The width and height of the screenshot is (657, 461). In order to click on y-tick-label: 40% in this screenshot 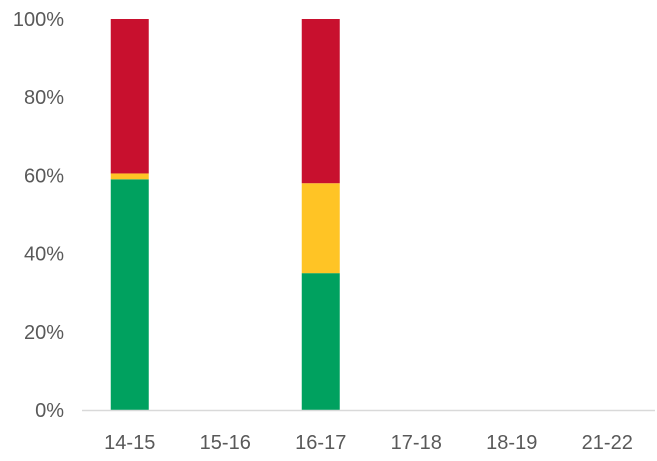, I will do `click(44, 255)`.